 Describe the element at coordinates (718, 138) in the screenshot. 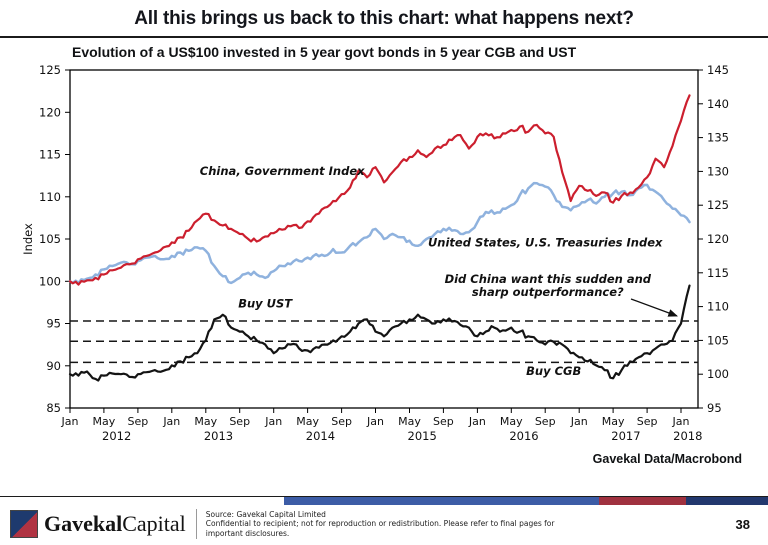

I see `svg-text: 135` at that location.